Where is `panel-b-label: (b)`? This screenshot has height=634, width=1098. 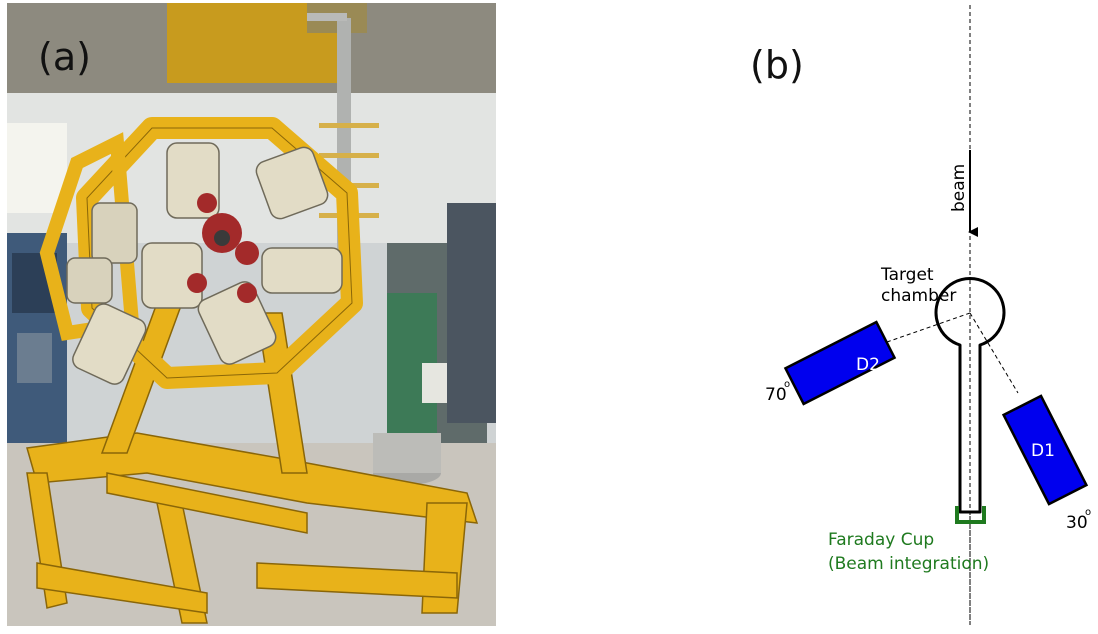
panel-b-label: (b) is located at coordinates (777, 65).